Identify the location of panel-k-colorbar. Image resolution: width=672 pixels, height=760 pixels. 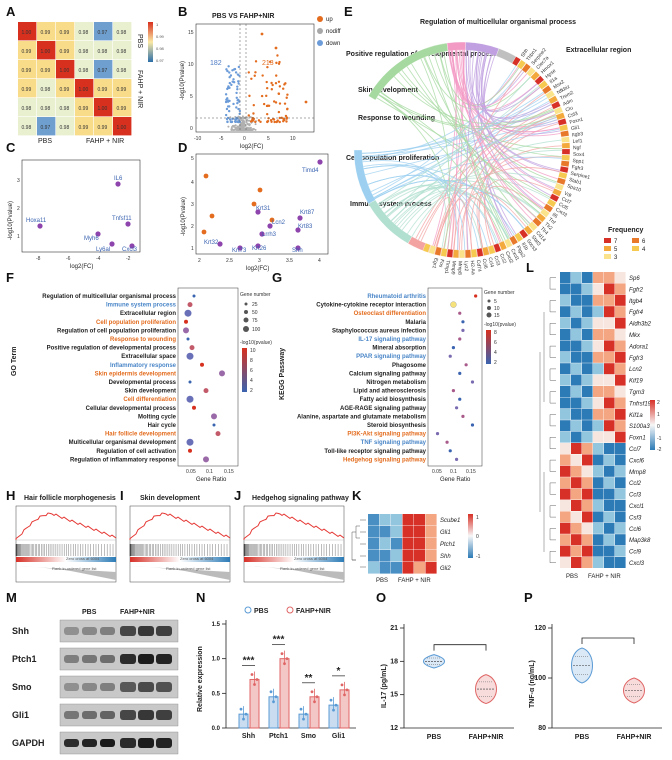
(470, 536).